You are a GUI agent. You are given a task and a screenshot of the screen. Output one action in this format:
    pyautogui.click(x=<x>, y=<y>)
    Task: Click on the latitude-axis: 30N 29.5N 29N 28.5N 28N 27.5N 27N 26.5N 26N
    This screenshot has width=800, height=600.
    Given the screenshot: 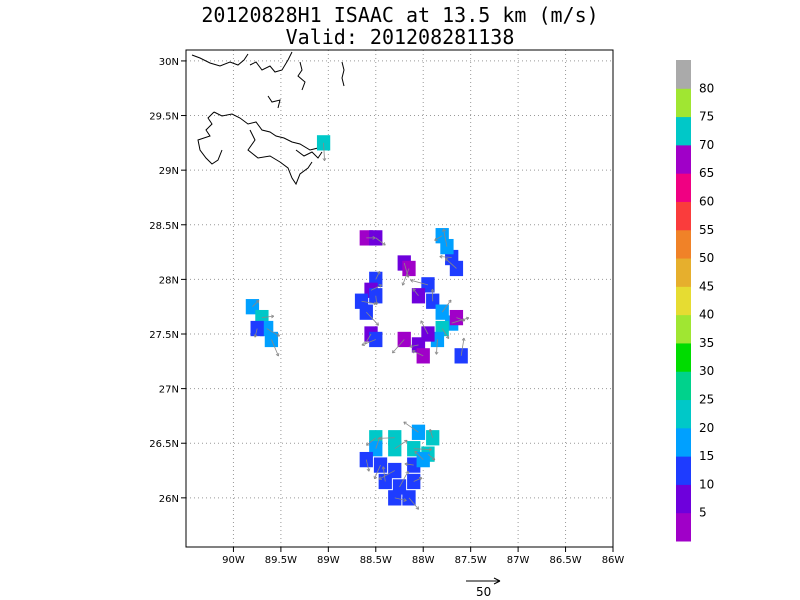 What is the action you would take?
    pyautogui.click(x=167, y=281)
    